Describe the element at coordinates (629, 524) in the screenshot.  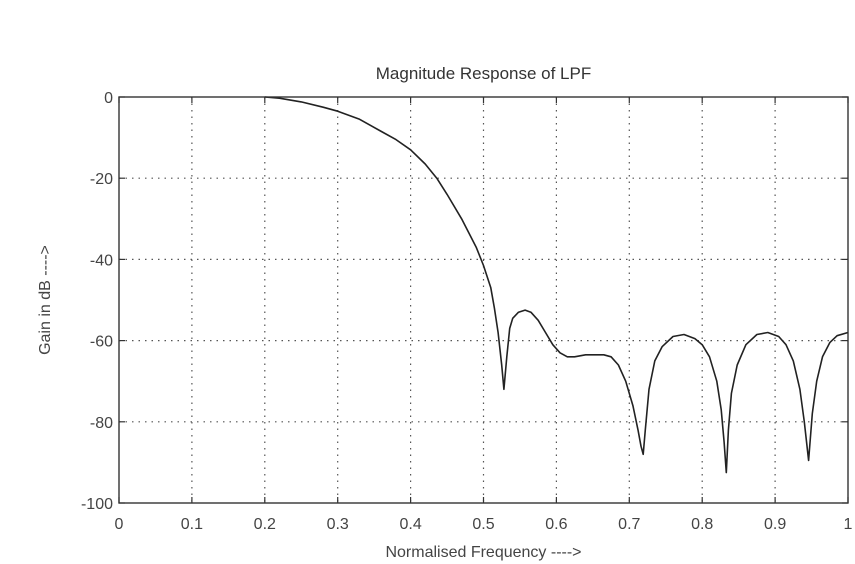
I see `x-tick-label: 0.7` at that location.